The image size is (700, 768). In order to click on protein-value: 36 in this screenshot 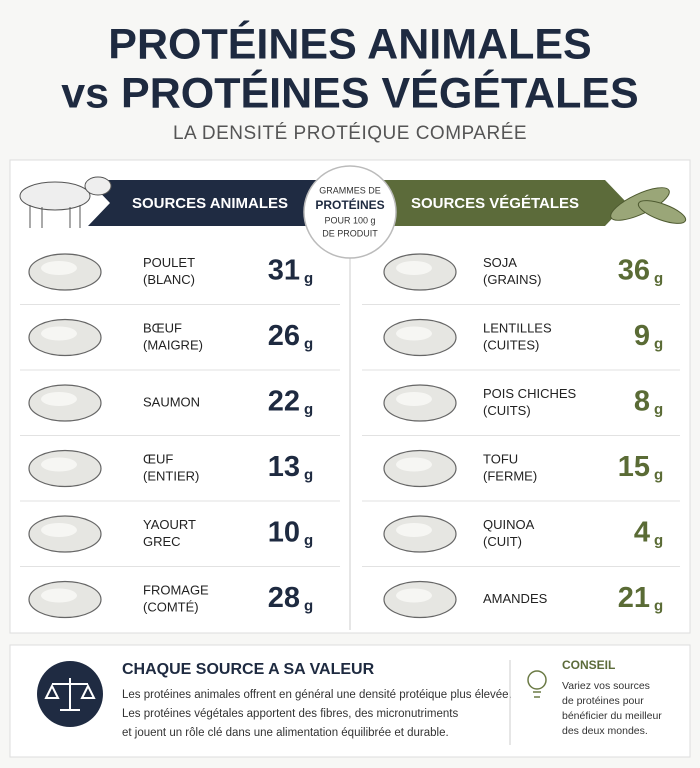, I will do `click(634, 271)`.